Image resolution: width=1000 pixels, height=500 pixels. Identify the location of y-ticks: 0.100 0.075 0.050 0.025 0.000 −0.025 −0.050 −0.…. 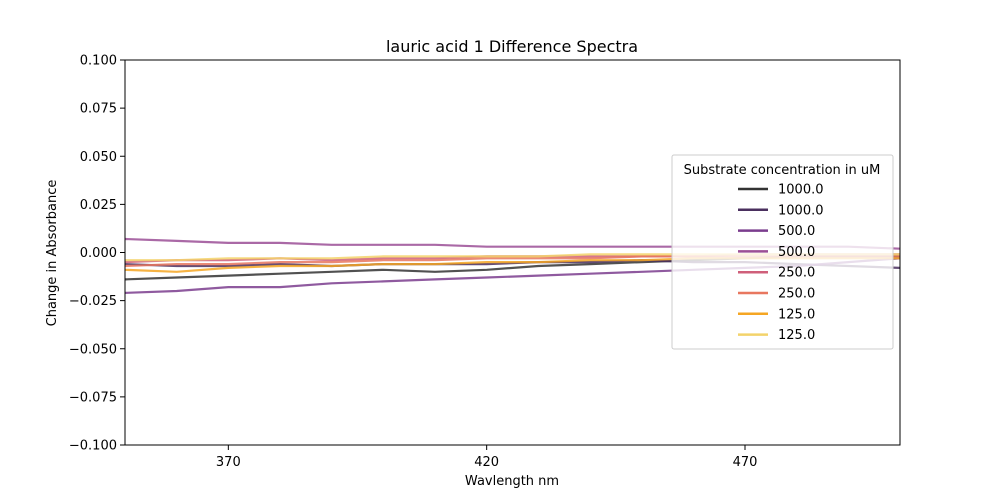
(97, 254).